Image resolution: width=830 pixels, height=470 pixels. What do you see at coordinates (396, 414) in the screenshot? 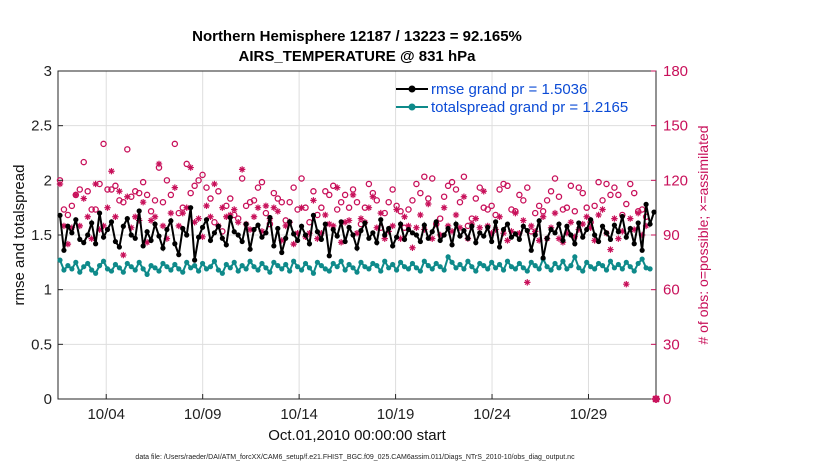
I see `x-tick-label: 10/19` at bounding box center [396, 414].